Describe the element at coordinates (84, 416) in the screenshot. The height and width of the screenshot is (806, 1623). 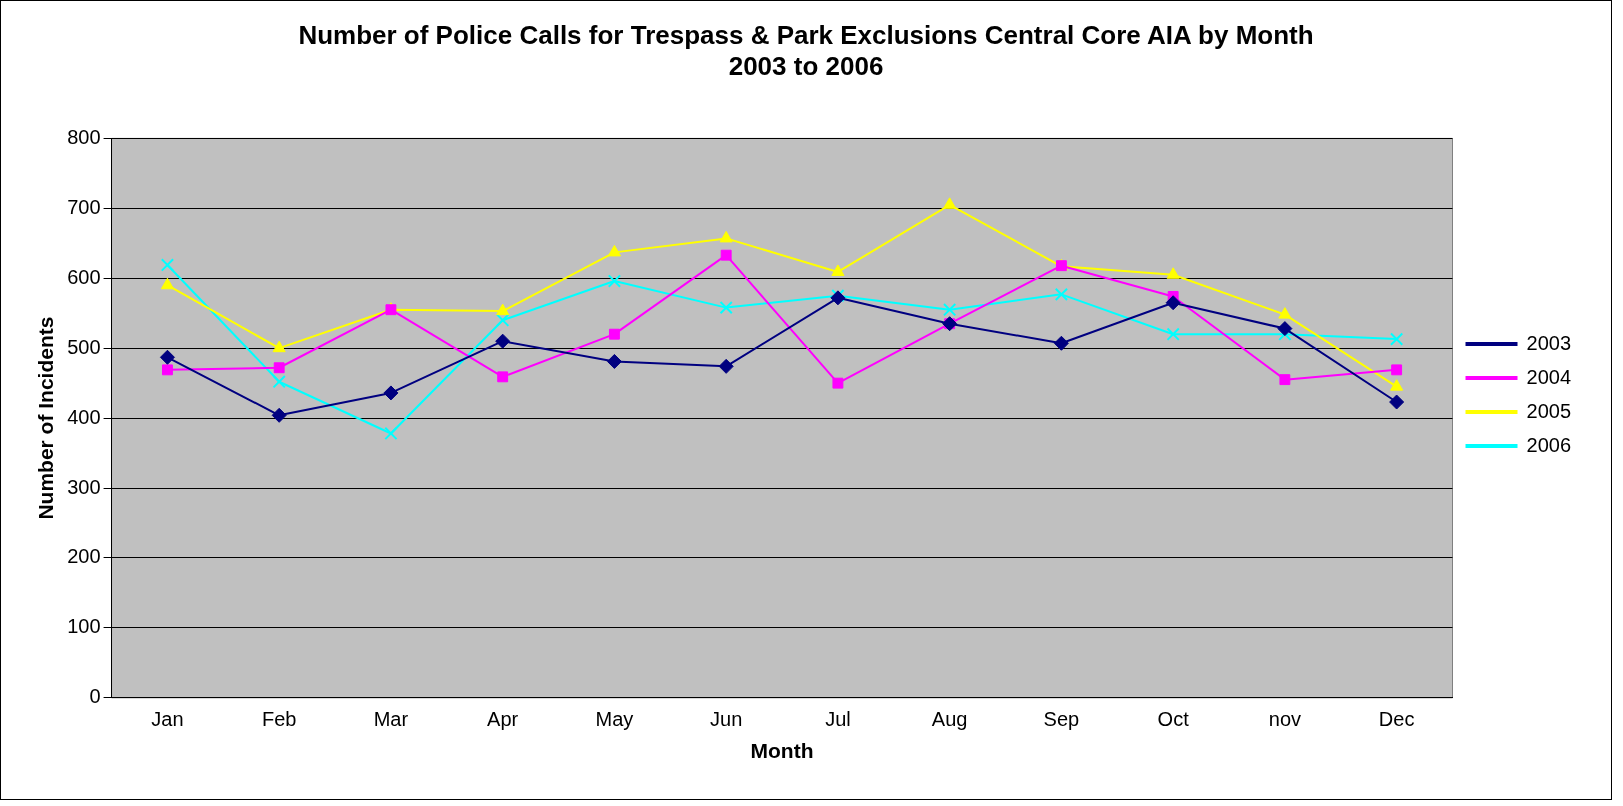
I see `y-tick-label: 400` at that location.